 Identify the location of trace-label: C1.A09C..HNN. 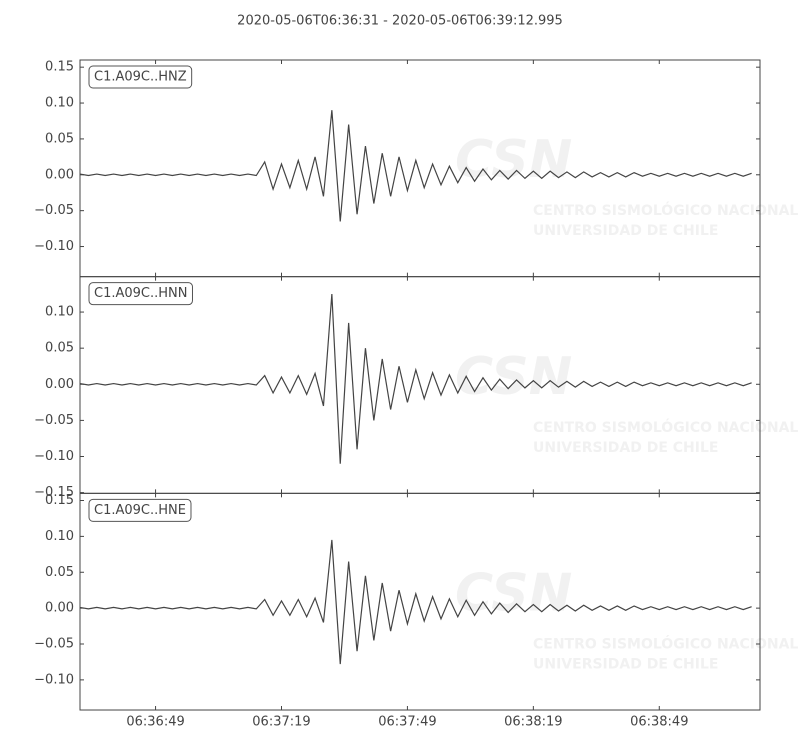
(140, 293).